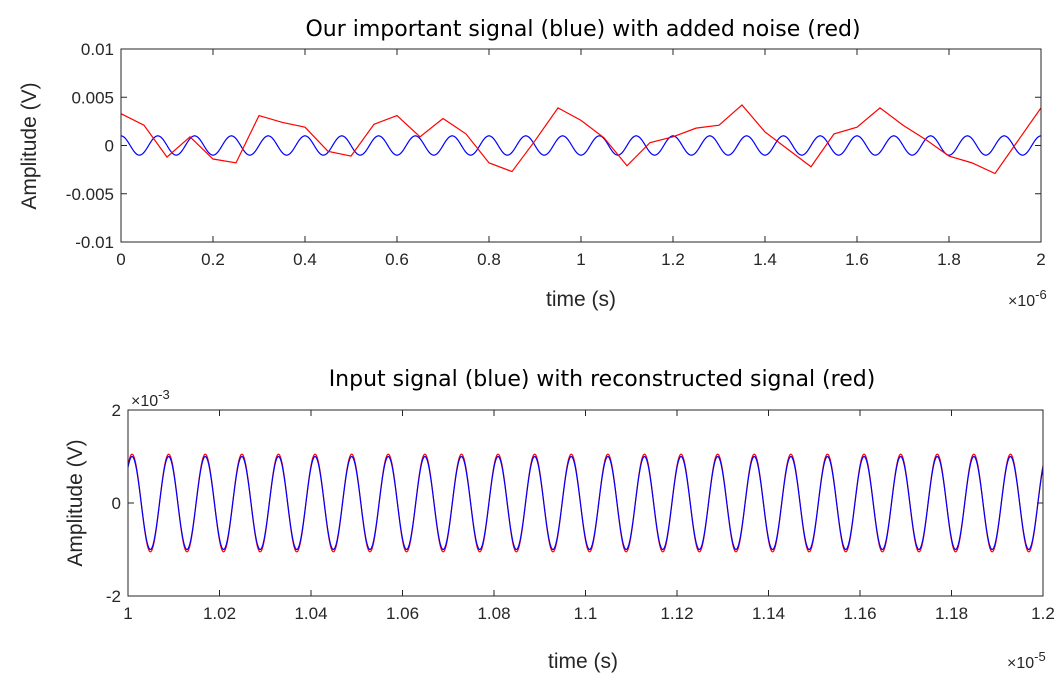 The width and height of the screenshot is (1063, 678). What do you see at coordinates (1026, 660) in the screenshot?
I see `bottom-plot-x-exponent: ×10⁻⁵` at bounding box center [1026, 660].